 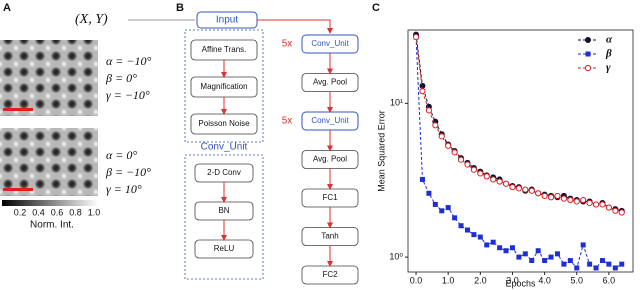 What do you see at coordinates (512, 280) in the screenshot?
I see `x-tick-label: 3.0` at bounding box center [512, 280].